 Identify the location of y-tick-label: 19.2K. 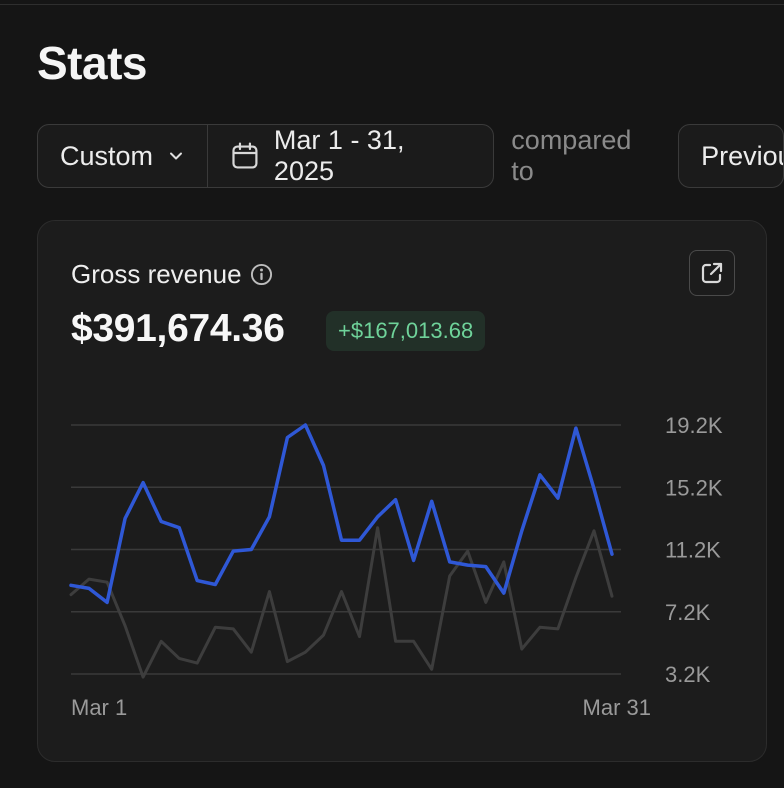
(694, 425).